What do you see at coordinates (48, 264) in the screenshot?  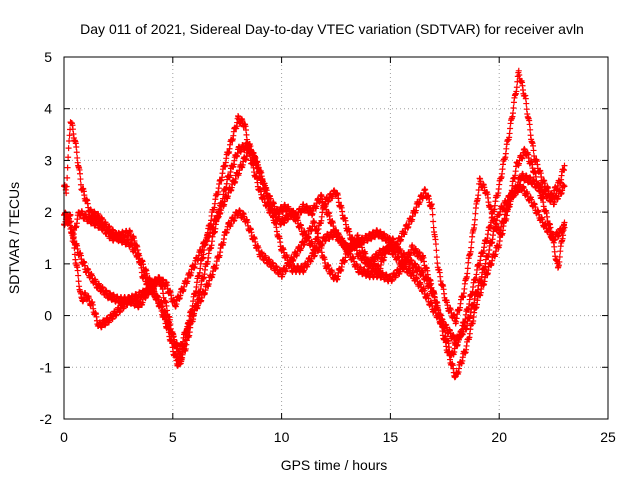 I see `y-tick-label: 1` at bounding box center [48, 264].